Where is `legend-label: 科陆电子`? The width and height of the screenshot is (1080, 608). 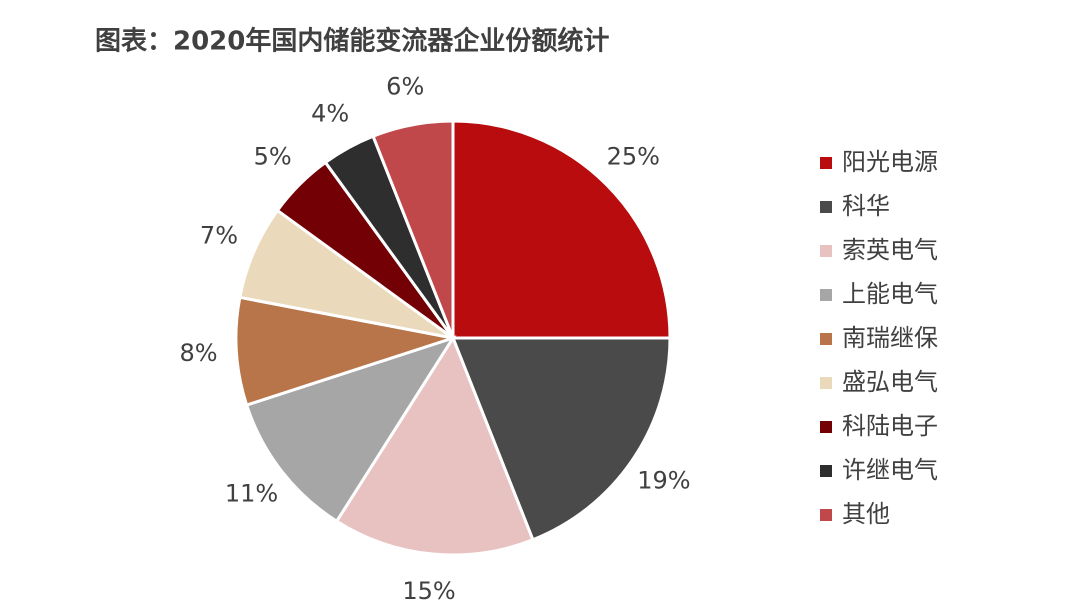
legend-label: 科陆电子 is located at coordinates (890, 426).